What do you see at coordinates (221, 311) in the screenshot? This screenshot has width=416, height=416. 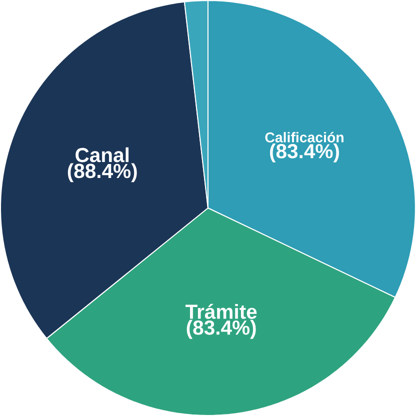 I see `slice-label: Trámite` at bounding box center [221, 311].